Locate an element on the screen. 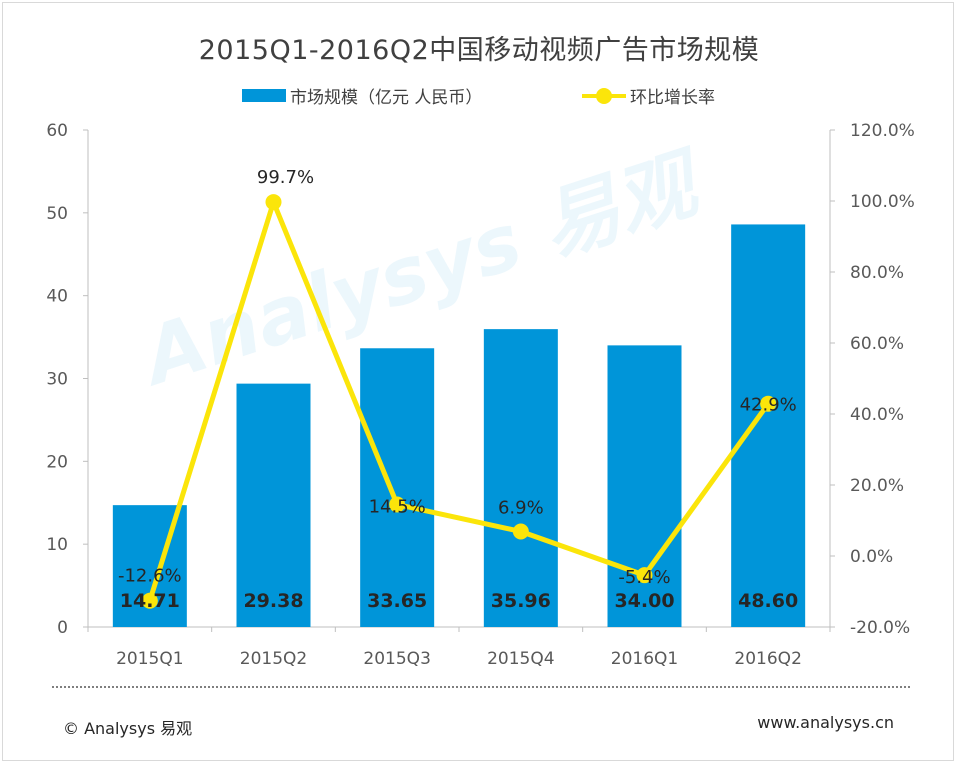 The height and width of the screenshot is (765, 958). y-right-tick-label: 60.0% is located at coordinates (877, 344).